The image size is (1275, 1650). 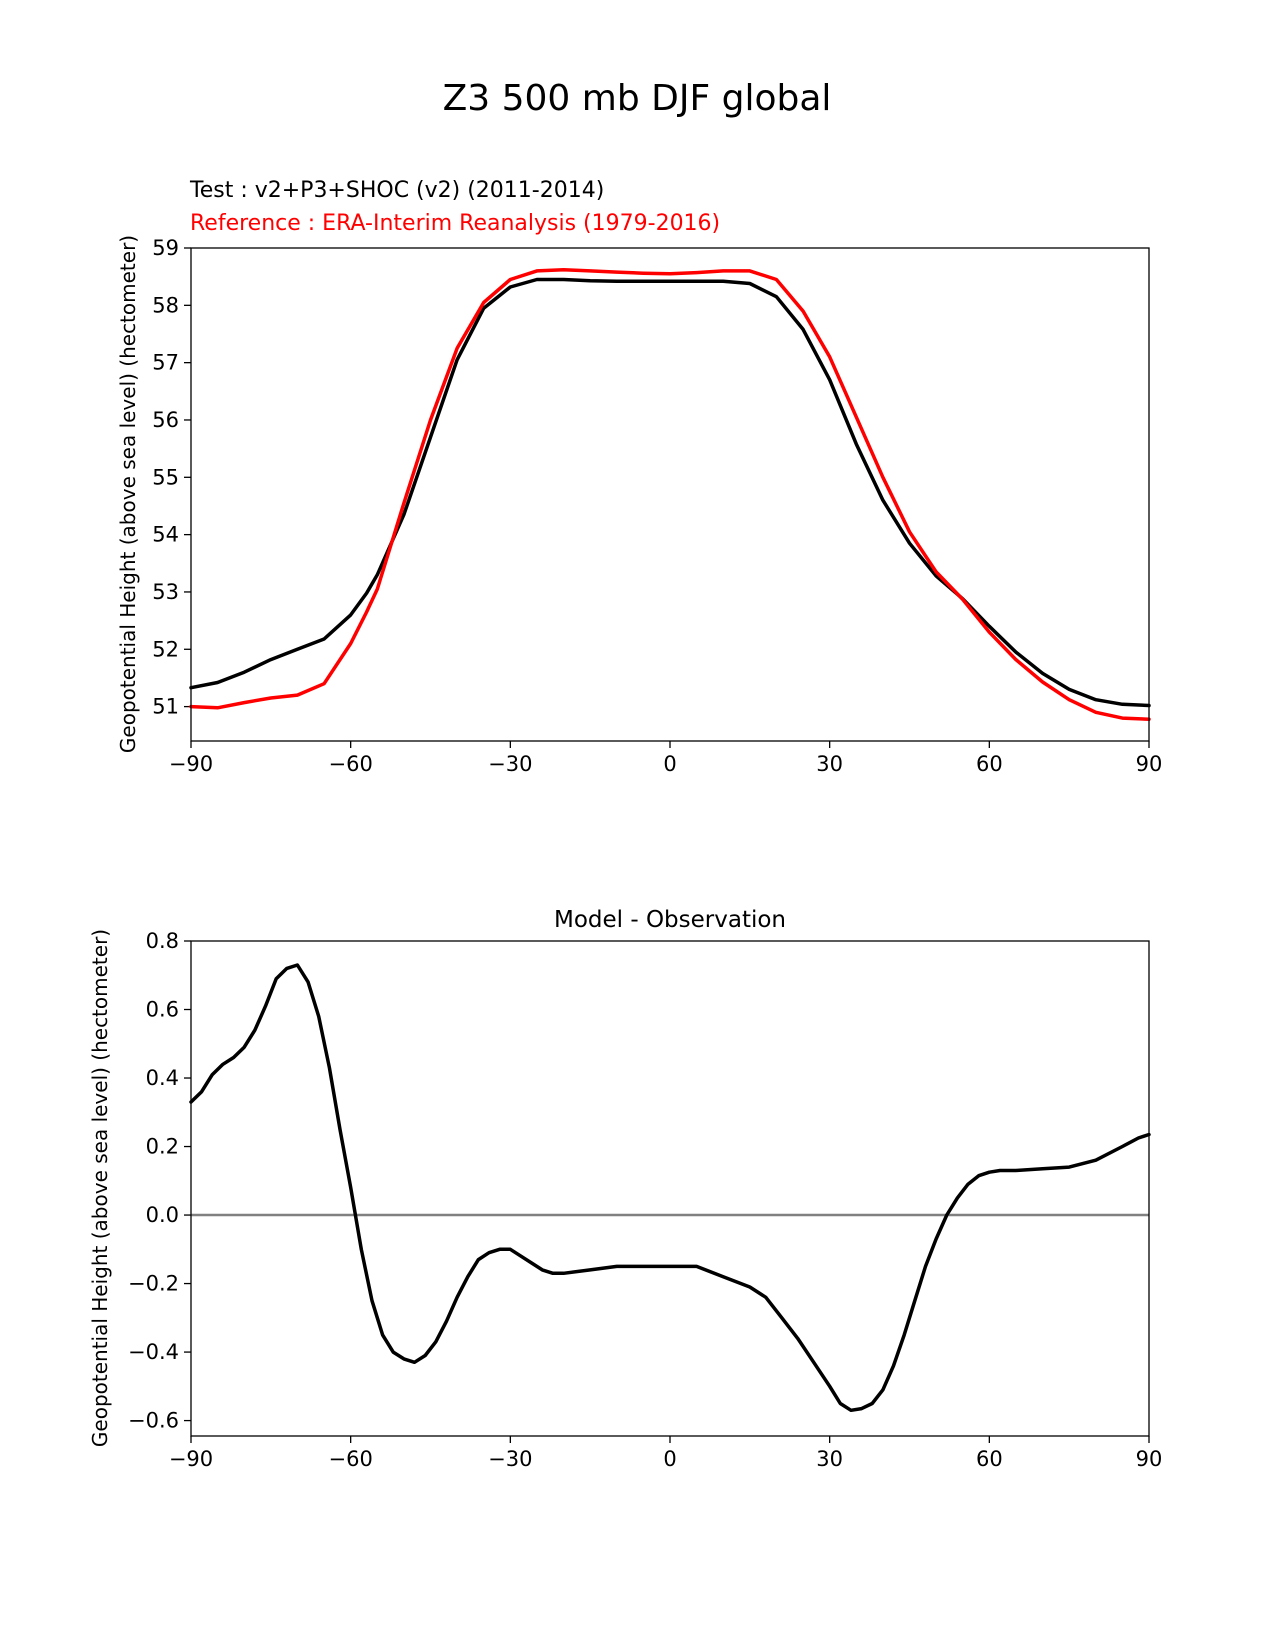 What do you see at coordinates (165, 592) in the screenshot?
I see `y-tick-label: 53` at bounding box center [165, 592].